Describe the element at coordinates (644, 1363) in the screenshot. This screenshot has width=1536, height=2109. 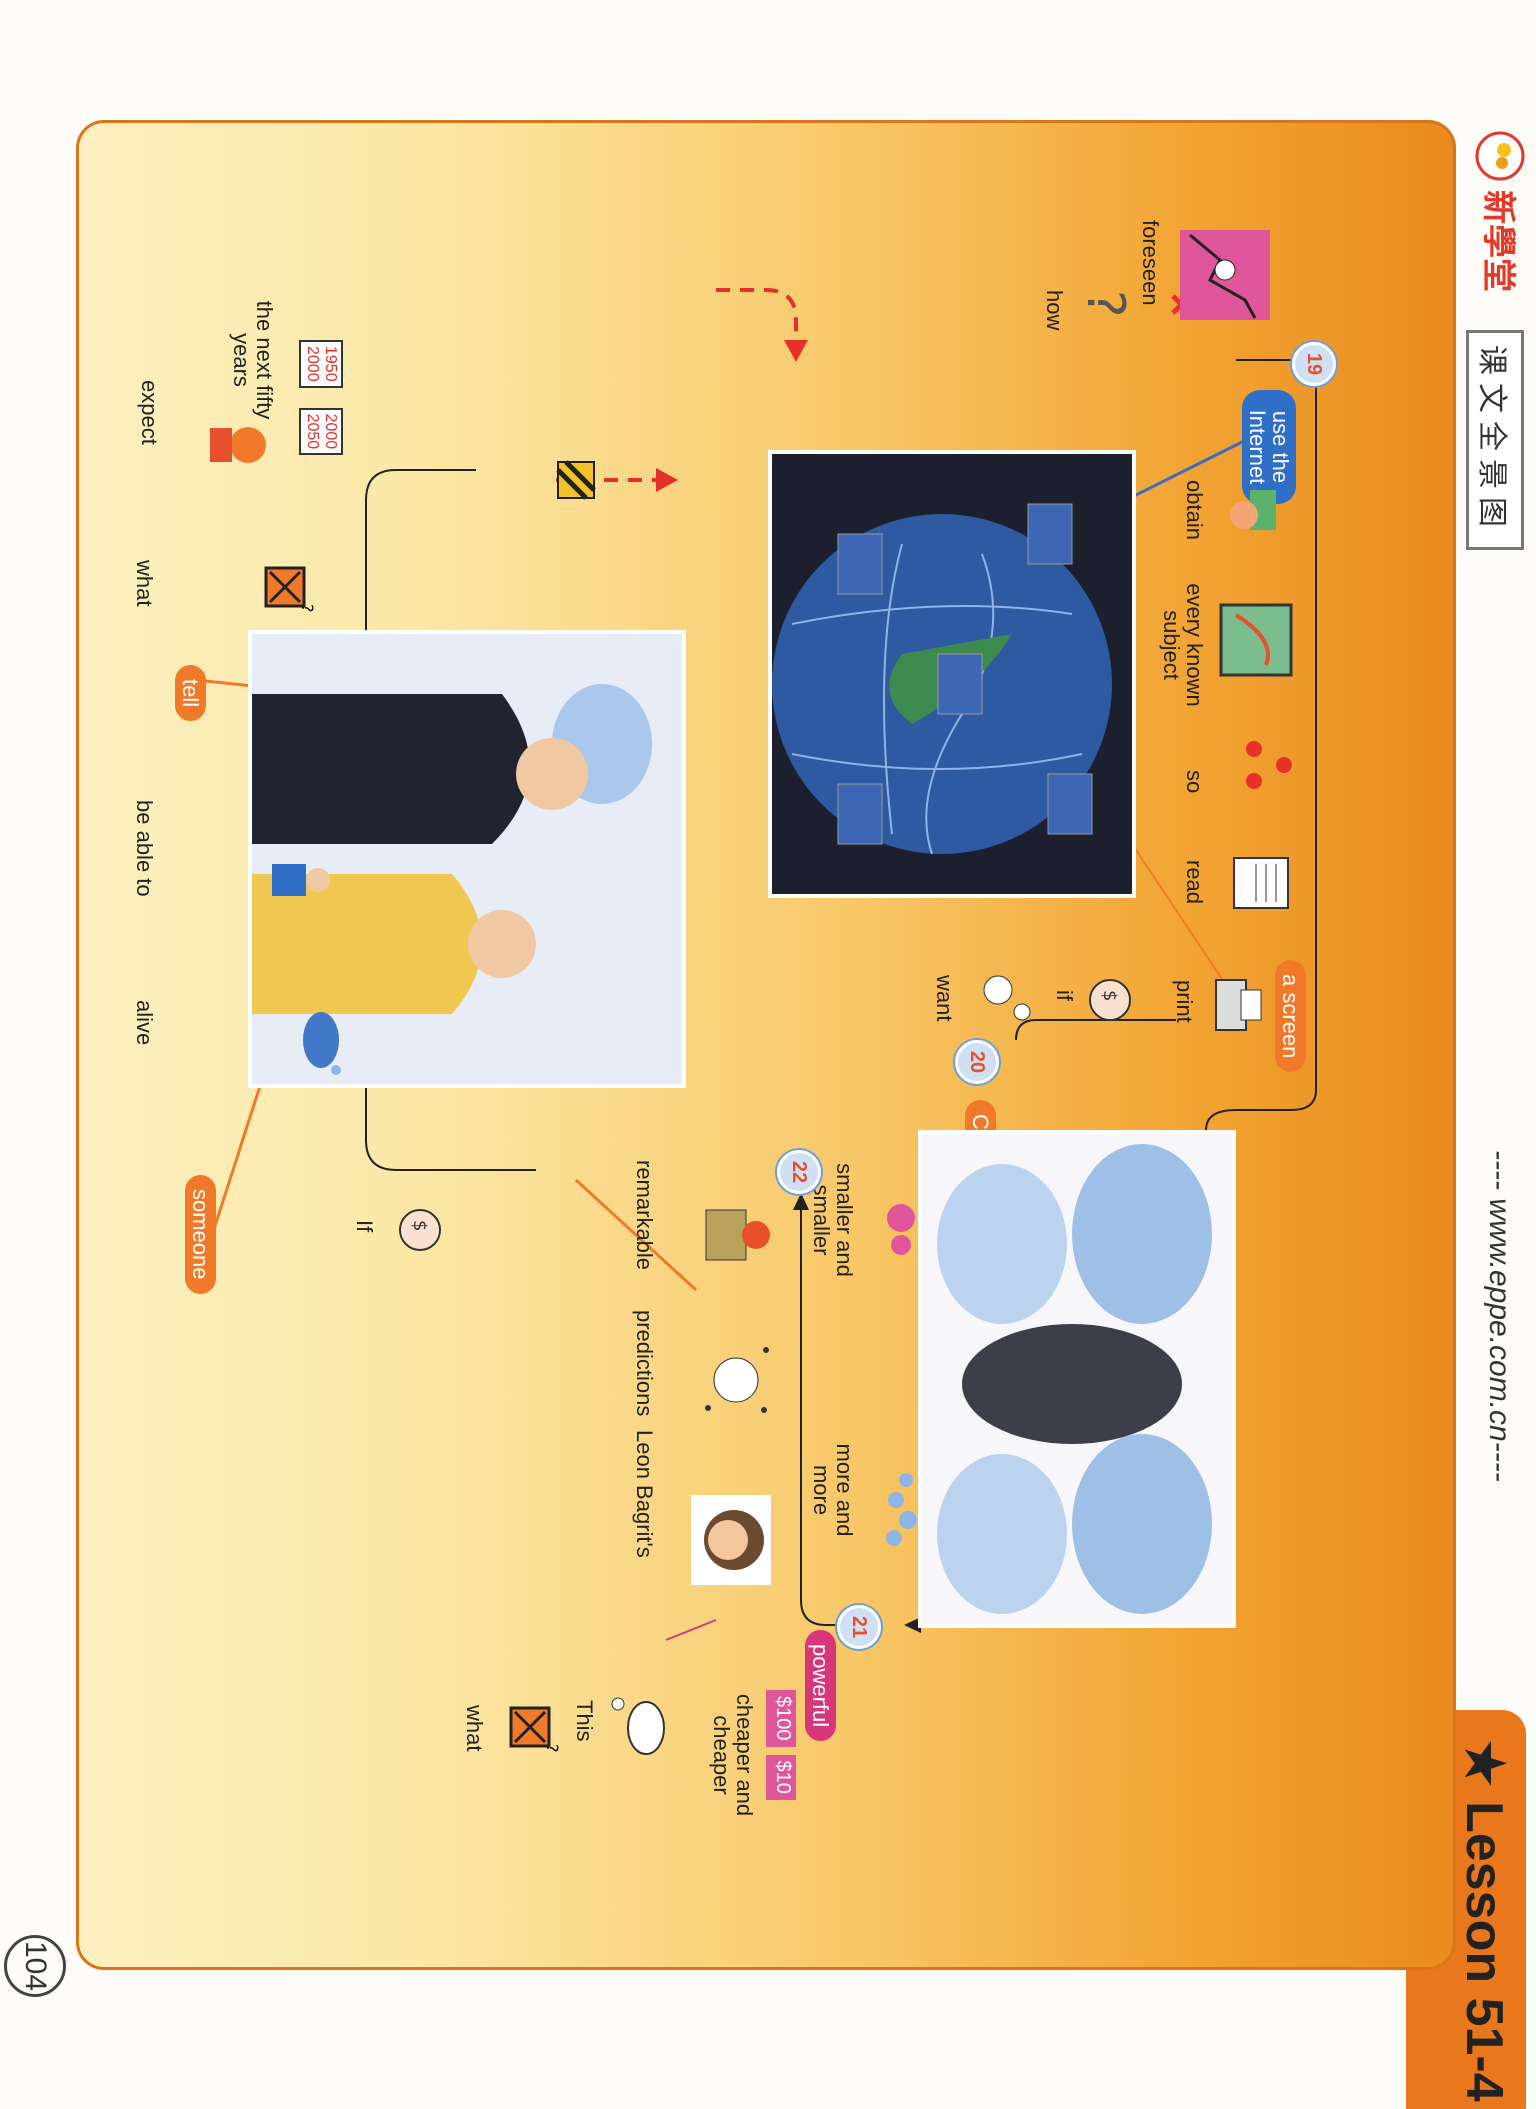
I see `word-predictions: predictions` at that location.